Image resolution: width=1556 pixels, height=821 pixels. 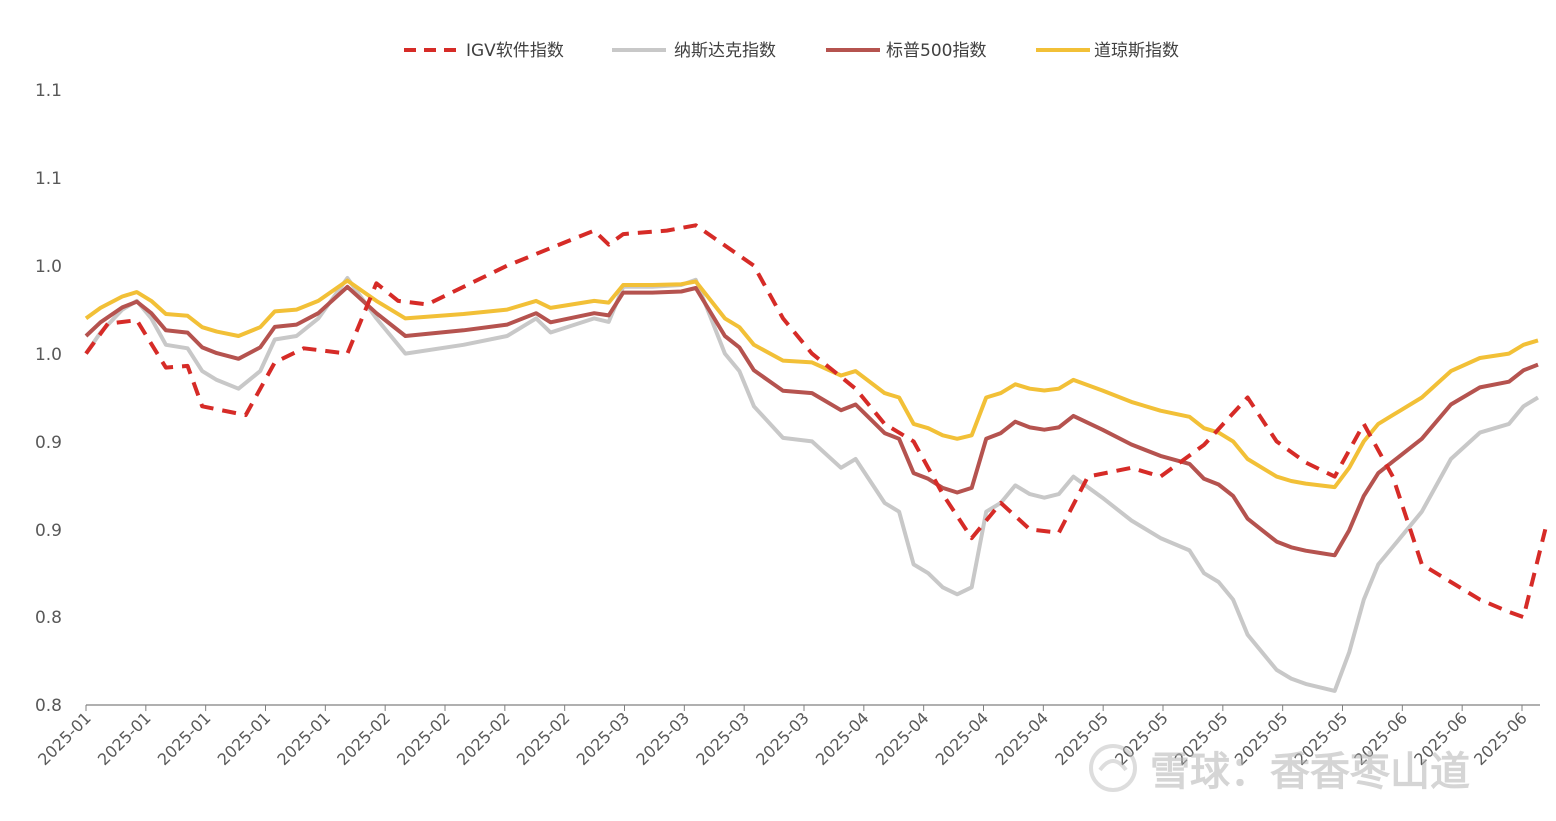 I want to click on legend-label-nasdaq: 纳斯达克指数, so click(x=725, y=51).